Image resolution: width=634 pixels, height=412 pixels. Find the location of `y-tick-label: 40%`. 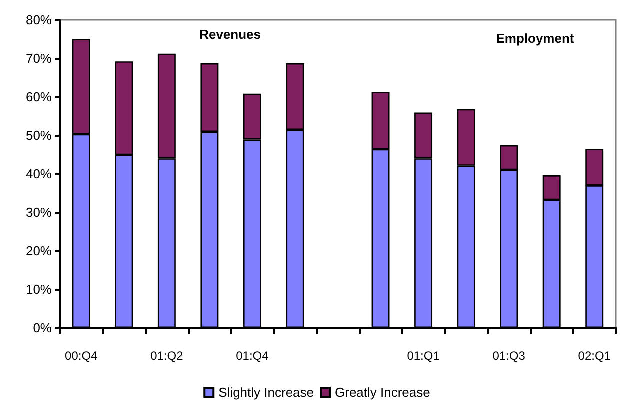

y-tick-label: 40% is located at coordinates (39, 174).